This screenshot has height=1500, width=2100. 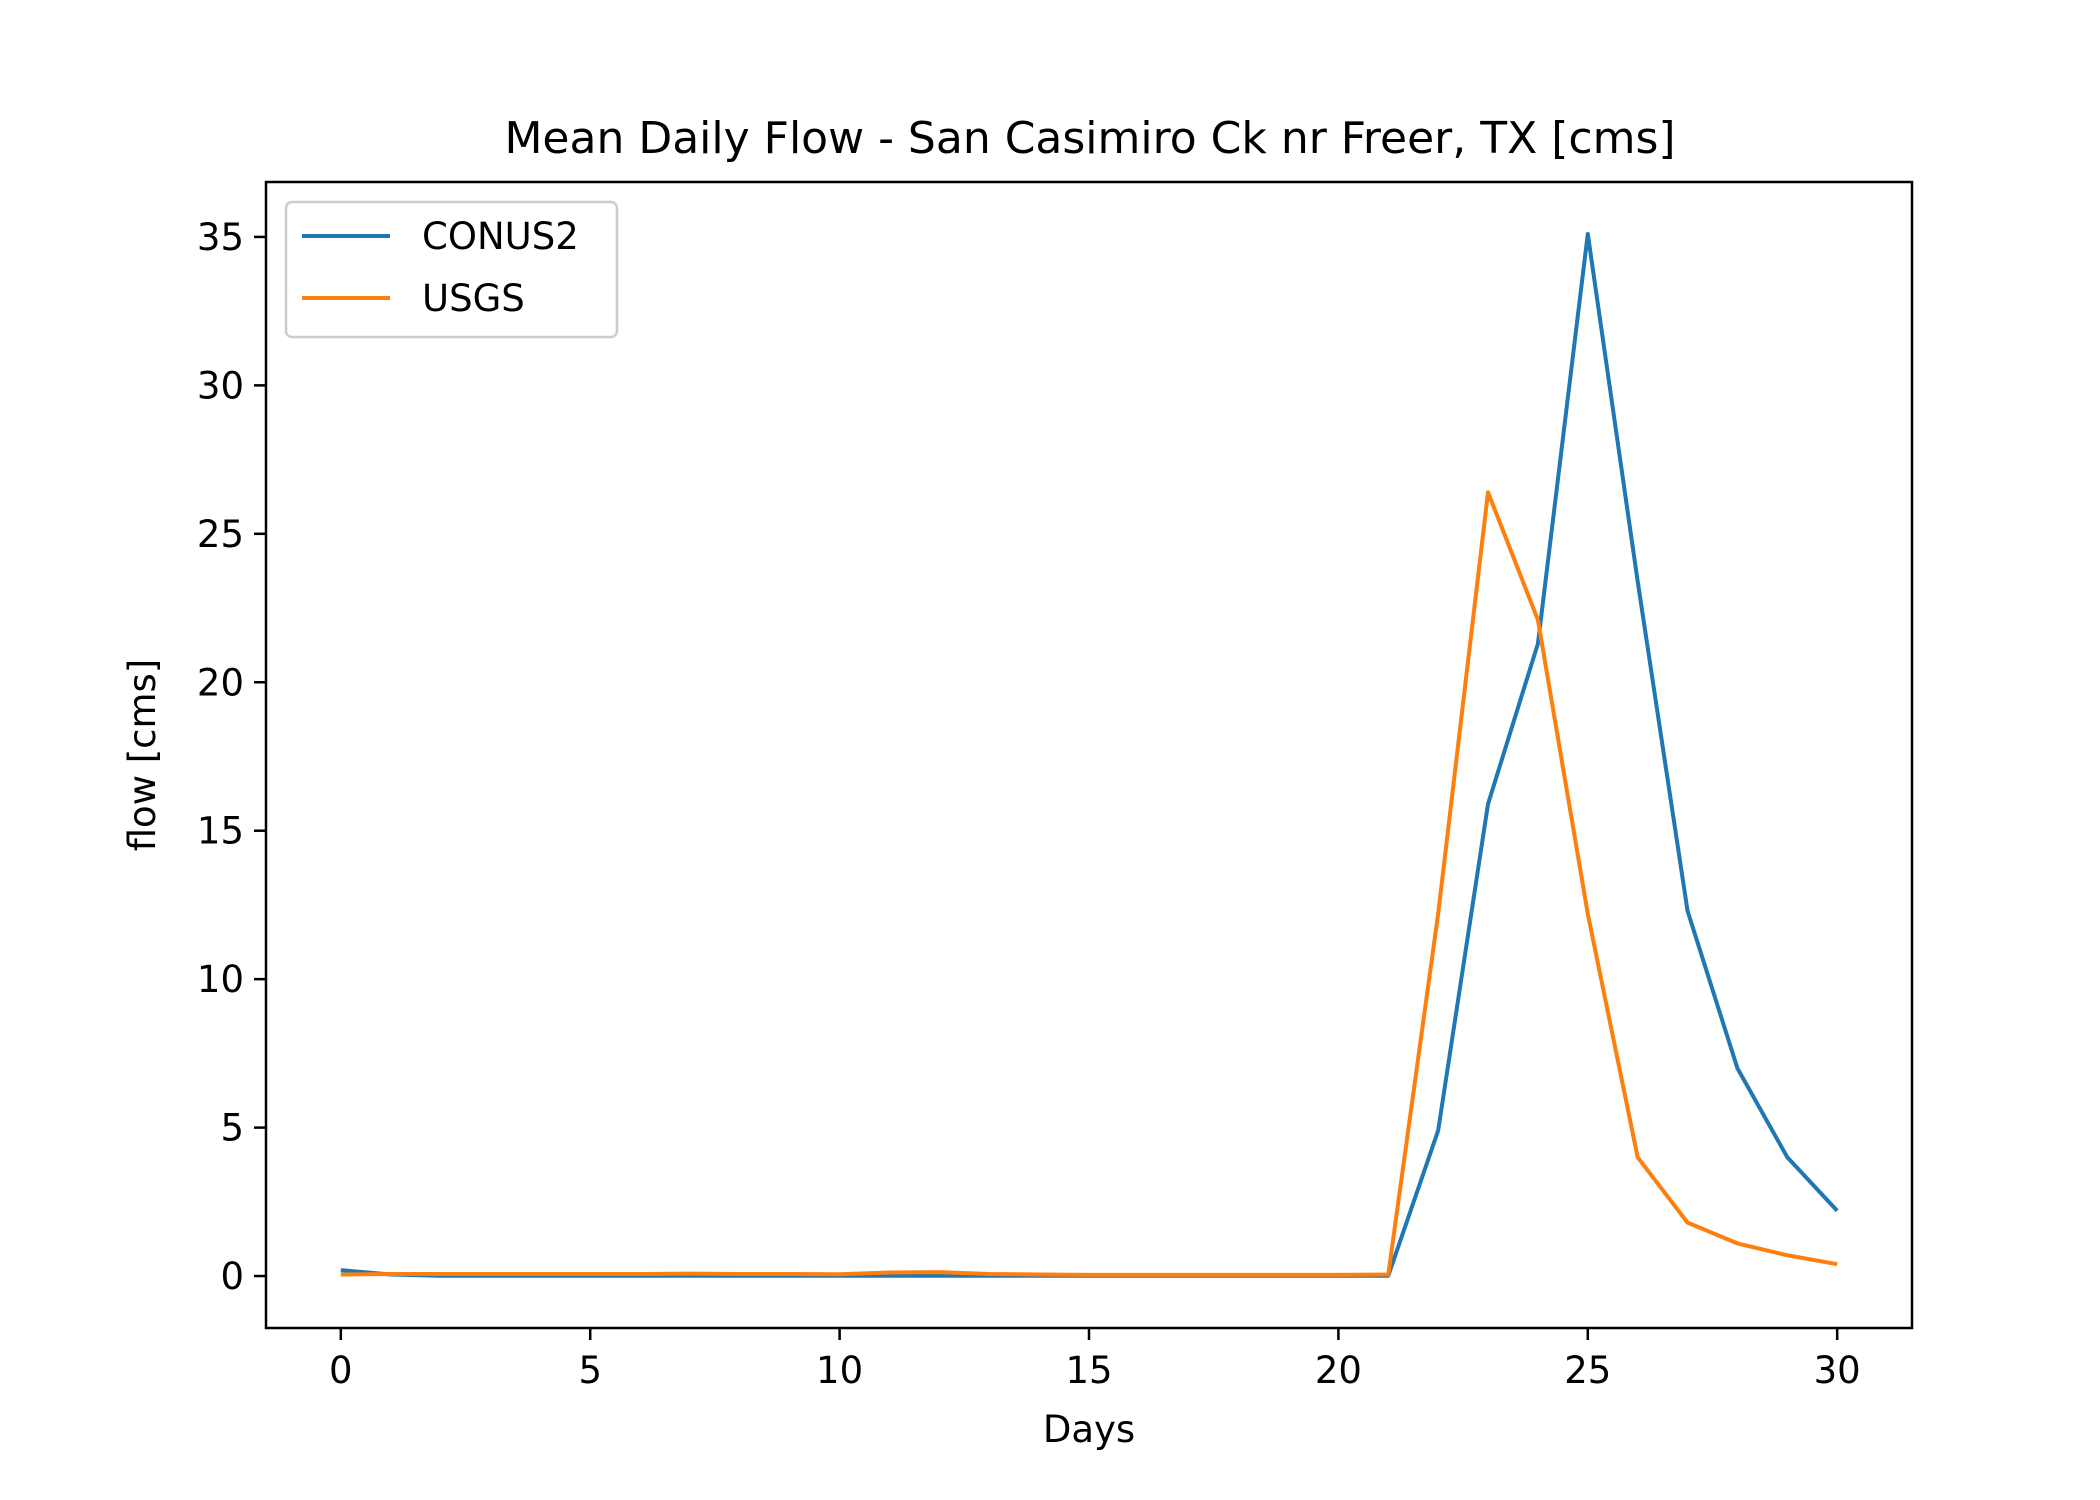 I want to click on y-axis-ticks: 0 5 10 15 20 25 30 35, so click(x=231, y=757).